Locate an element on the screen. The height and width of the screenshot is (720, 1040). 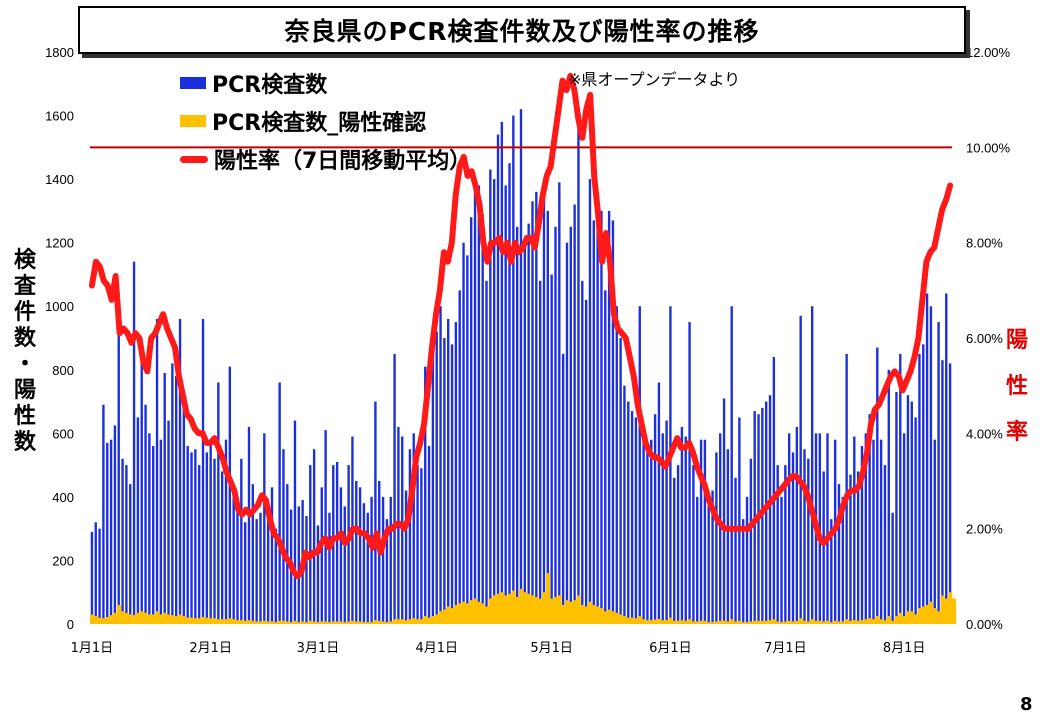
y-left-tick-label: 200 is located at coordinates (63, 560).